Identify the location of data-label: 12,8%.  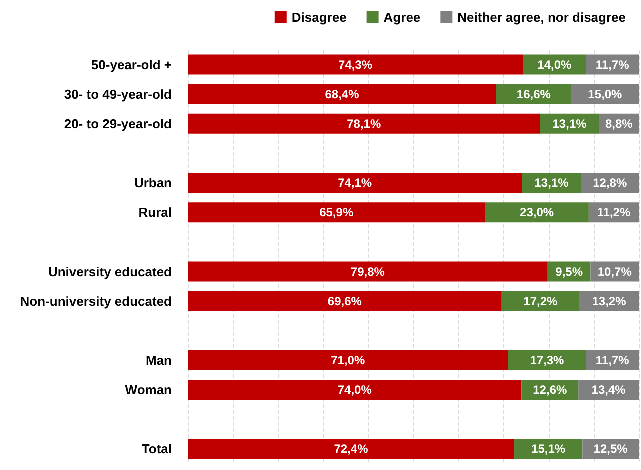
(610, 183).